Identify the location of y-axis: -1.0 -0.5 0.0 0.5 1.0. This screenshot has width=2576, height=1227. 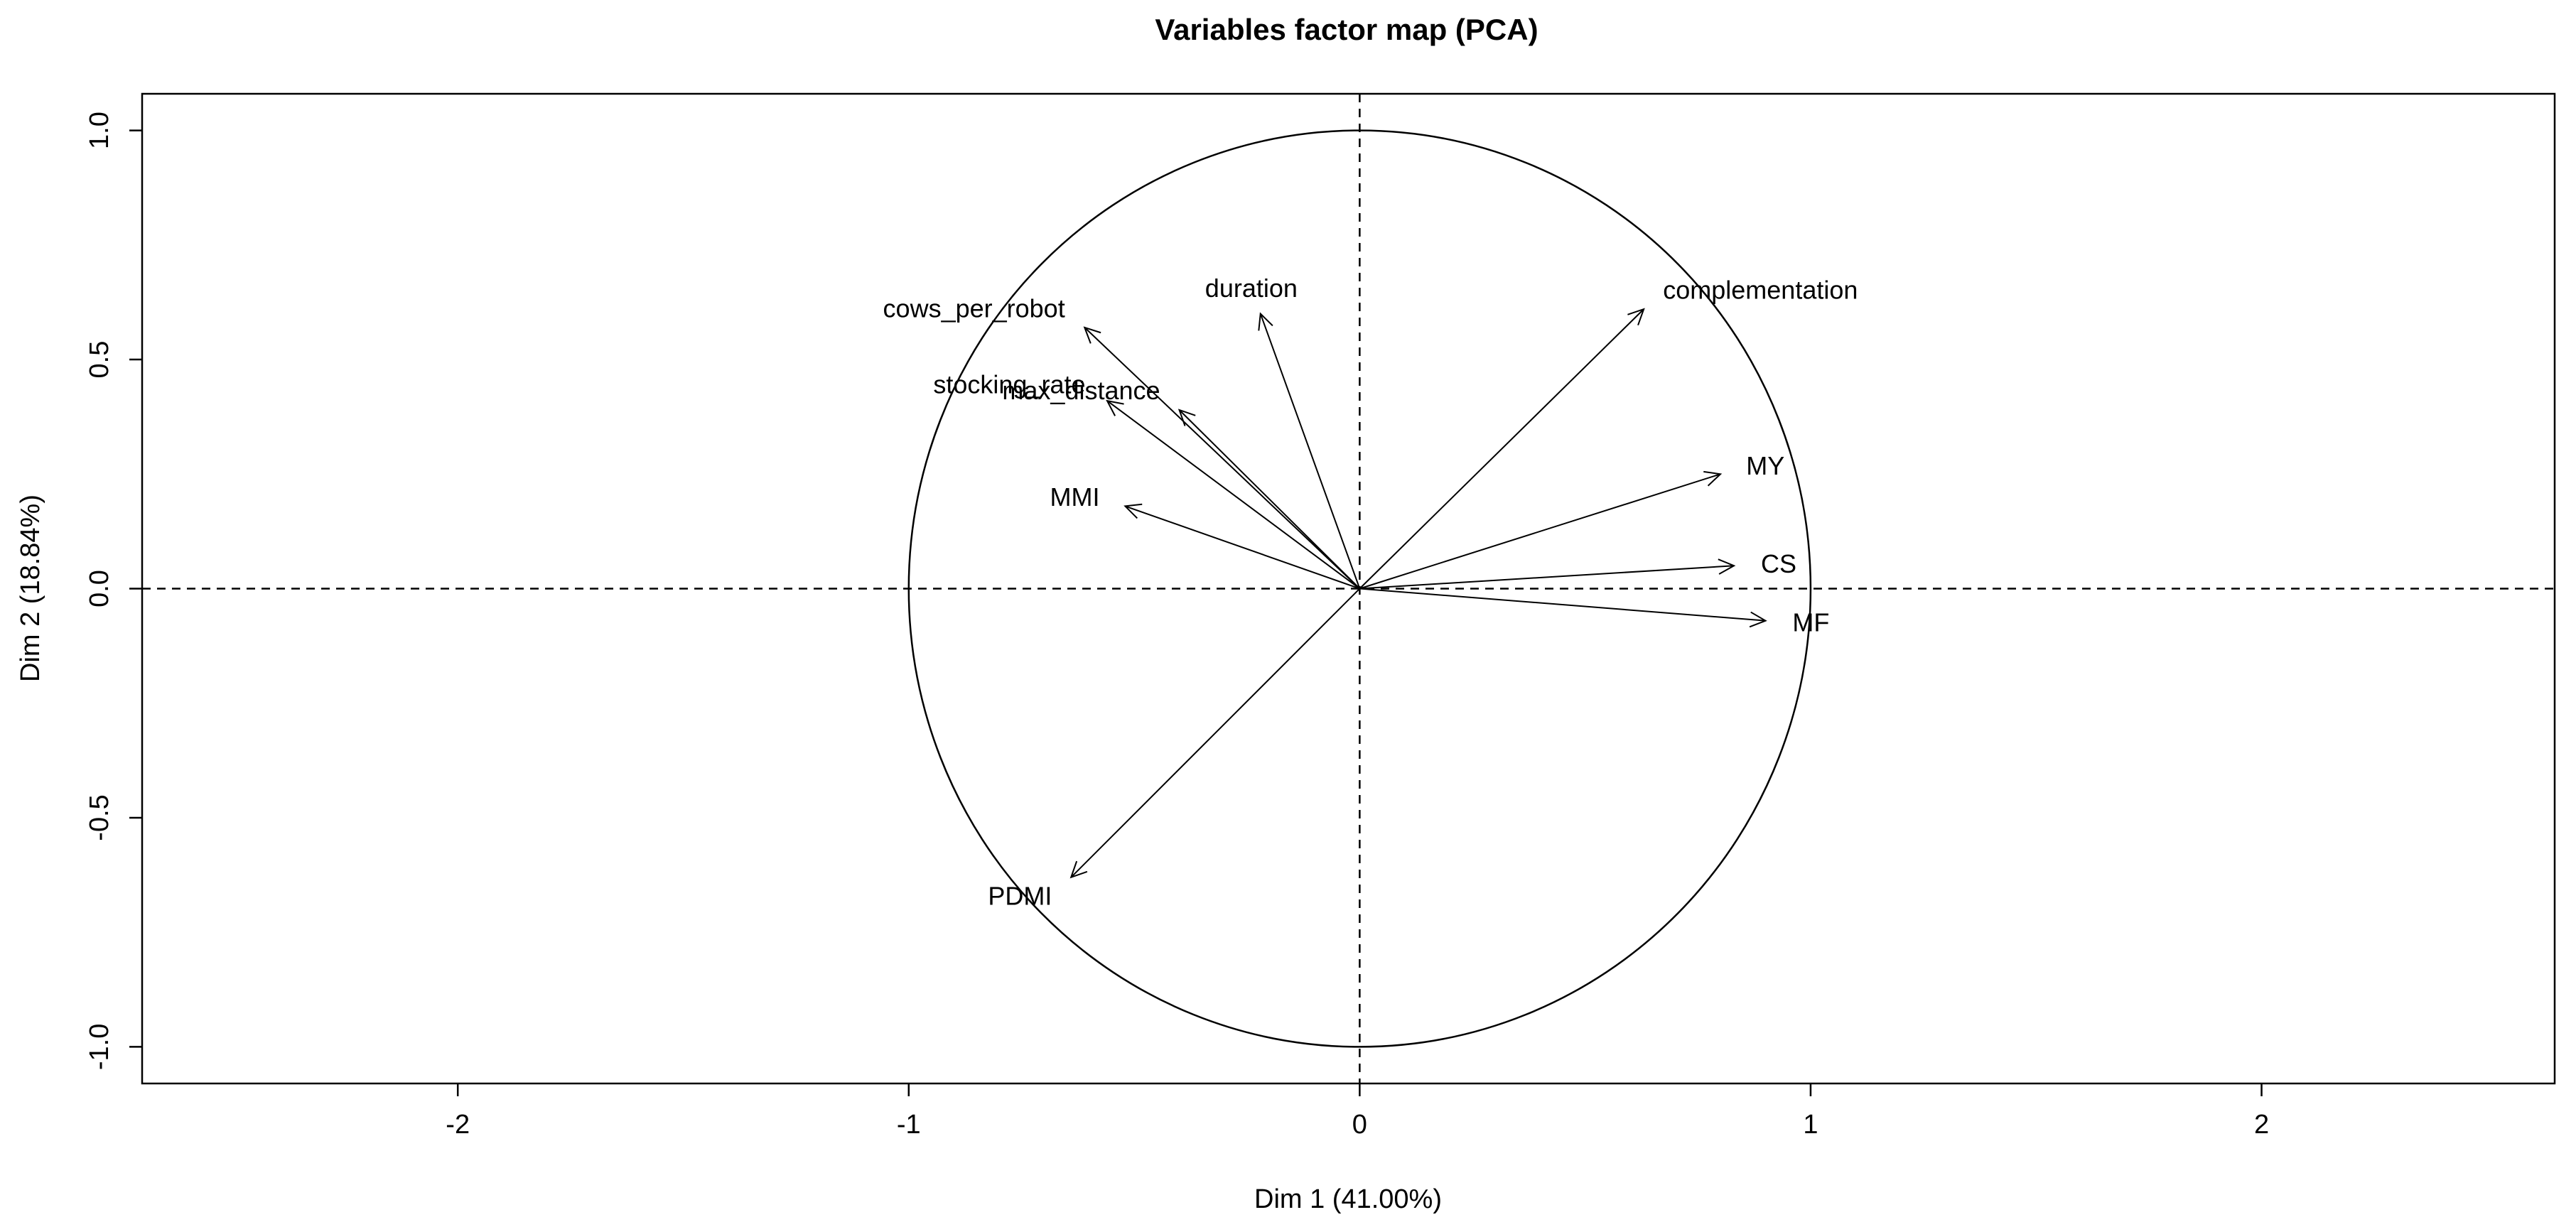
(113, 591).